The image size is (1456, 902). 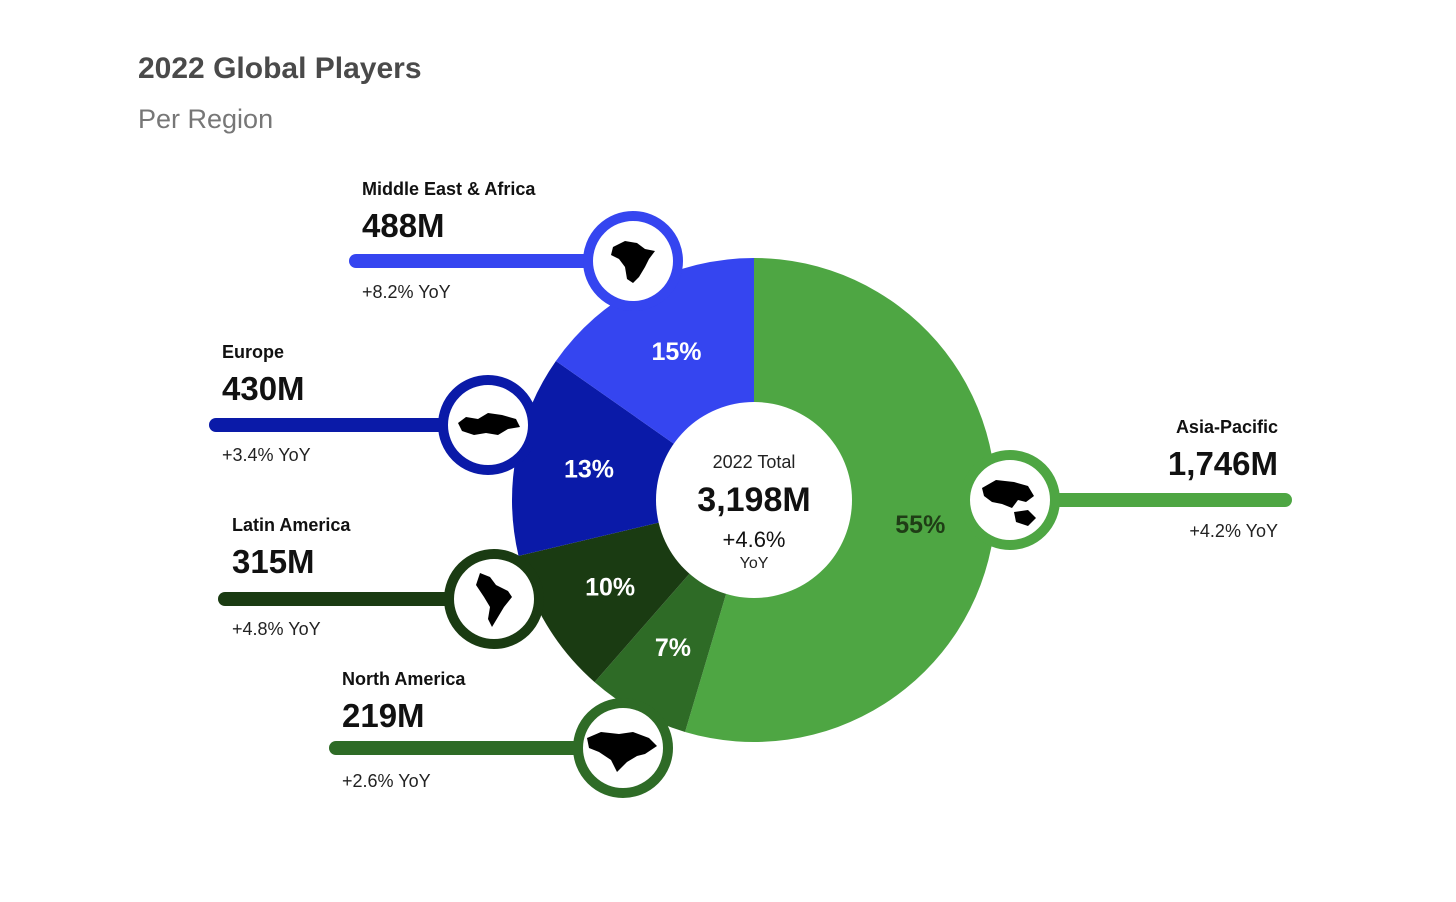 What do you see at coordinates (754, 462) in the screenshot?
I see `center-total-label: 2022 Total` at bounding box center [754, 462].